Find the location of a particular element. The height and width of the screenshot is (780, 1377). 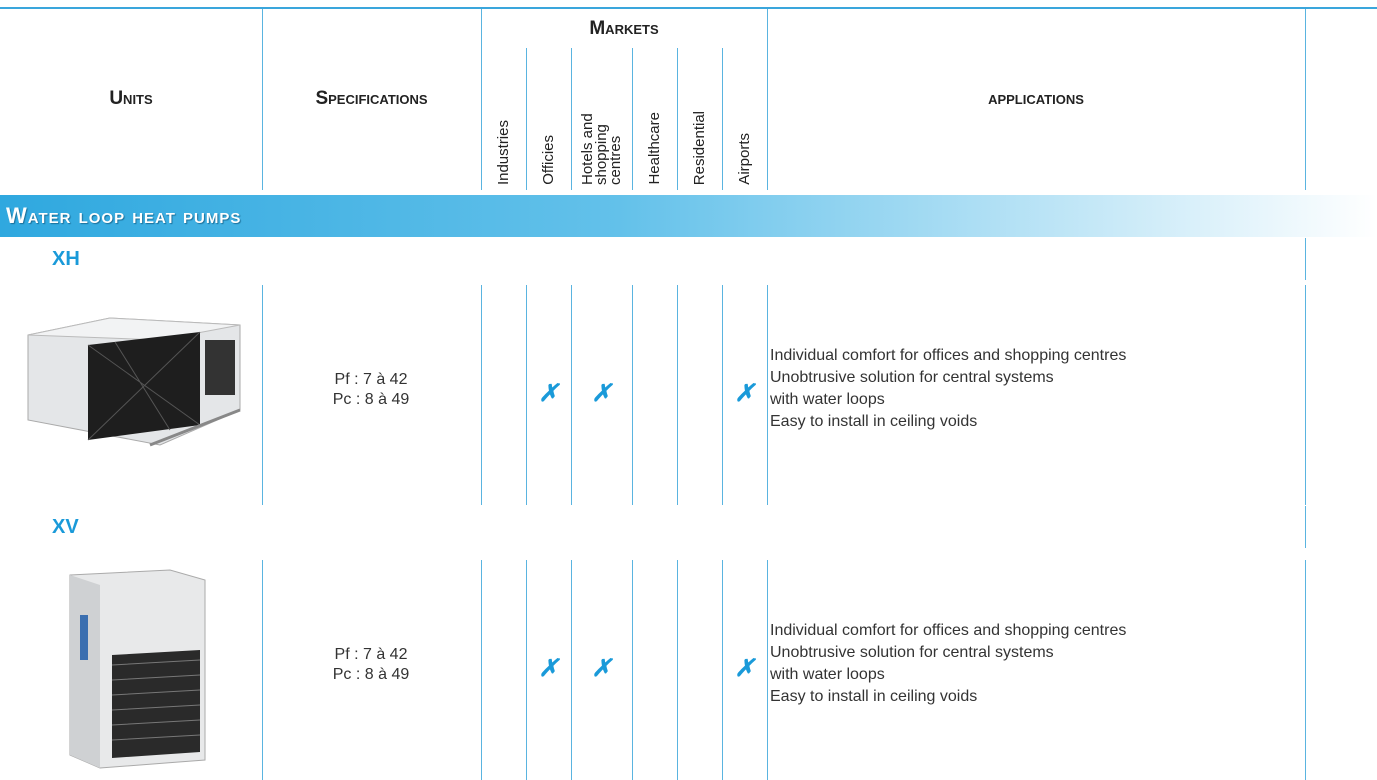

section-title: Water loop heat pumps is located at coordinates (124, 215).